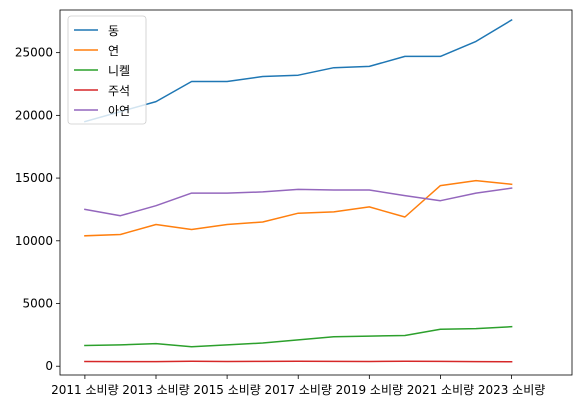 This screenshot has height=412, width=583. Describe the element at coordinates (226, 390) in the screenshot. I see `x-tick-label: 2015 소비량` at that location.